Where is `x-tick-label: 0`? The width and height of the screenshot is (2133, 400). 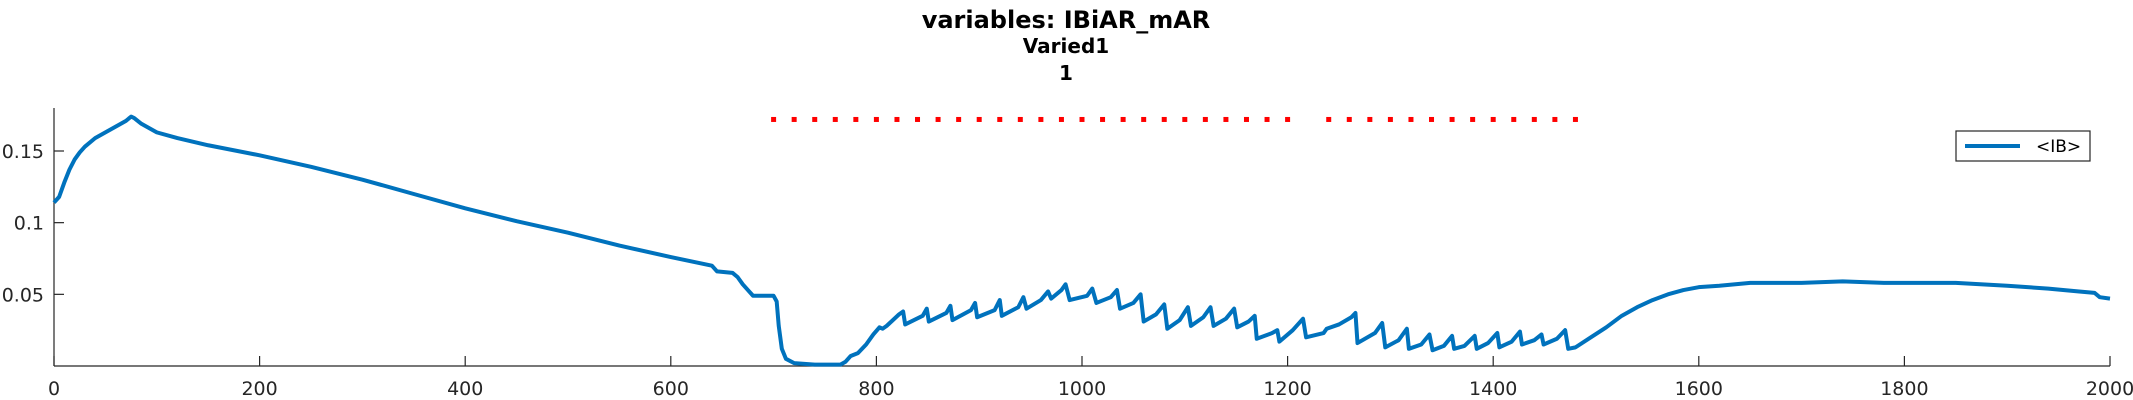 x-tick-label: 0 is located at coordinates (54, 389).